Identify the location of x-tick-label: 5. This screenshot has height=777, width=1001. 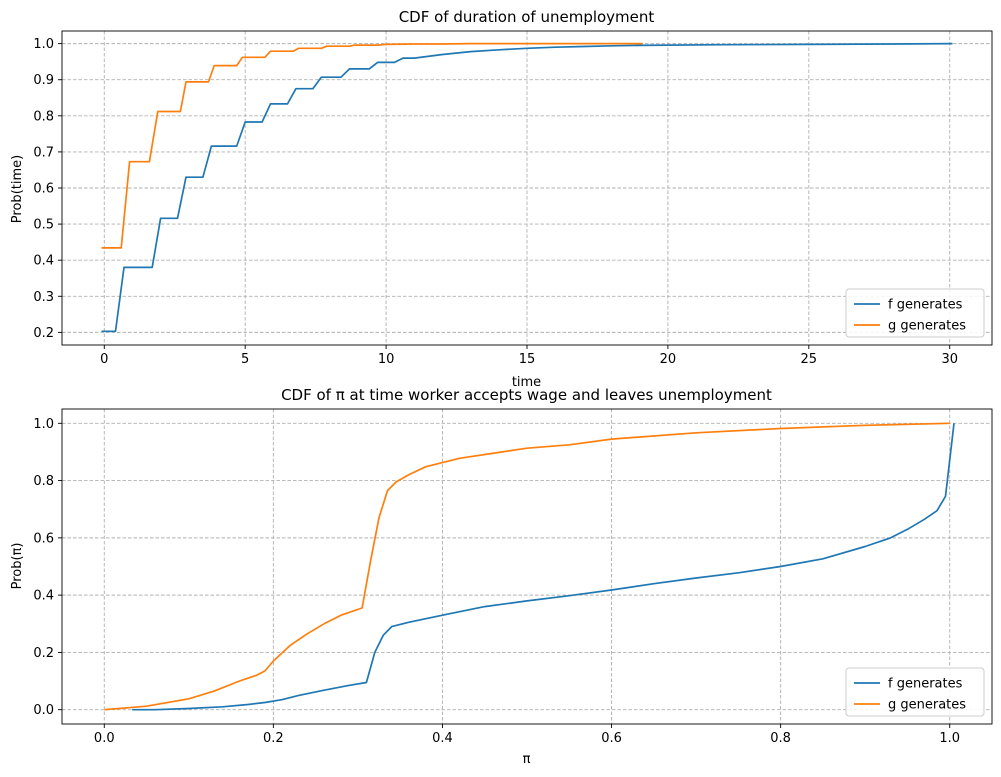
(245, 359).